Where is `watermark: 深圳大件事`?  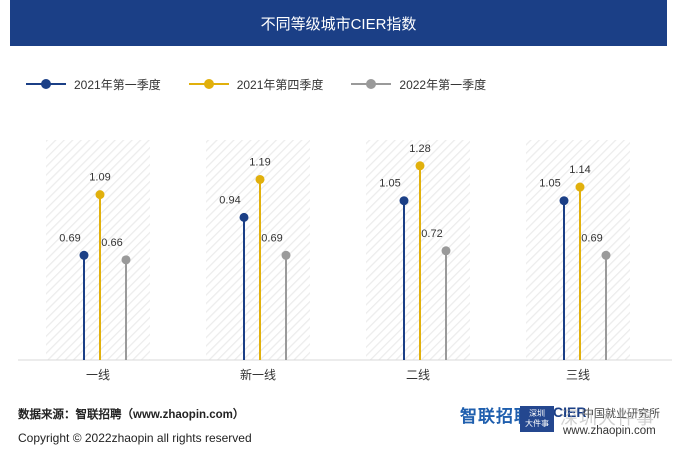
watermark: 深圳大件事 is located at coordinates (607, 418).